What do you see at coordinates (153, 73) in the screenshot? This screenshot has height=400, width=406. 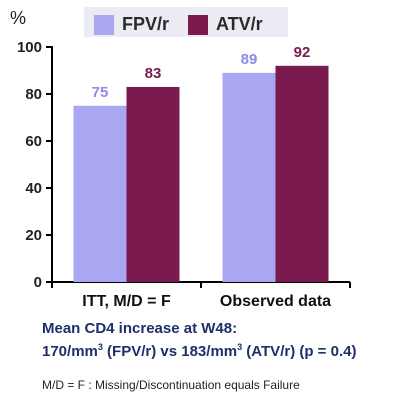 I see `bar-data-label: 83` at bounding box center [153, 73].